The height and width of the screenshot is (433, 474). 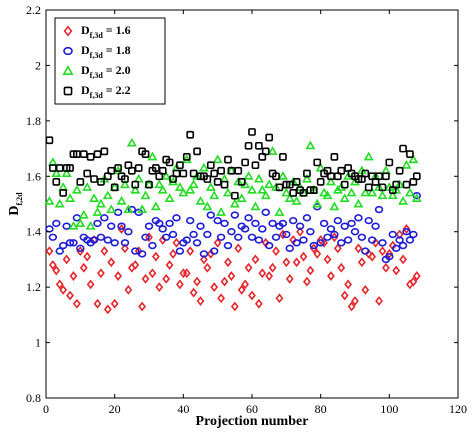 I want to click on y-axis-label: Df,2d, so click(x=15, y=204).